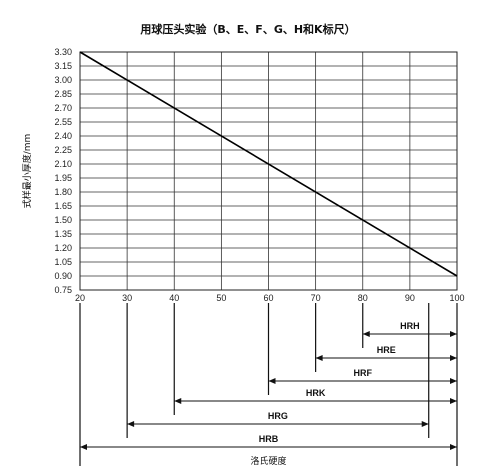 The width and height of the screenshot is (500, 476). What do you see at coordinates (63, 66) in the screenshot?
I see `y-tick-label: 3.15` at bounding box center [63, 66].